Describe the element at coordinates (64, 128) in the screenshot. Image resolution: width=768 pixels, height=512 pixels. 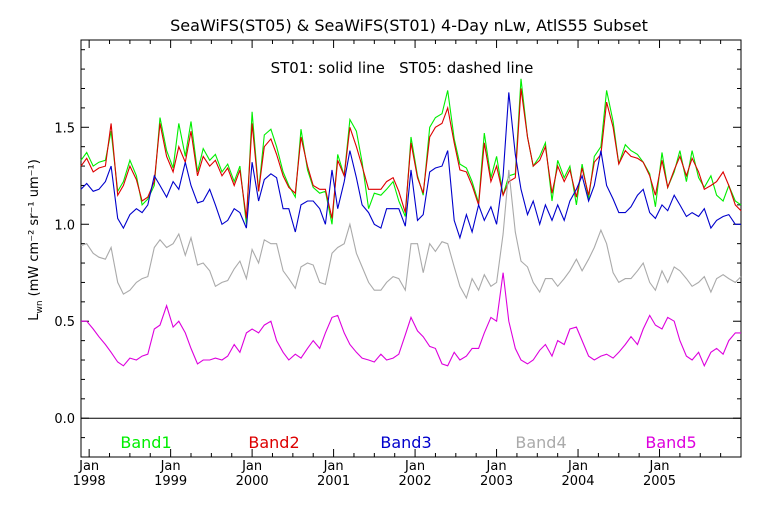
I see `y-tick-label: 1.5` at that location.